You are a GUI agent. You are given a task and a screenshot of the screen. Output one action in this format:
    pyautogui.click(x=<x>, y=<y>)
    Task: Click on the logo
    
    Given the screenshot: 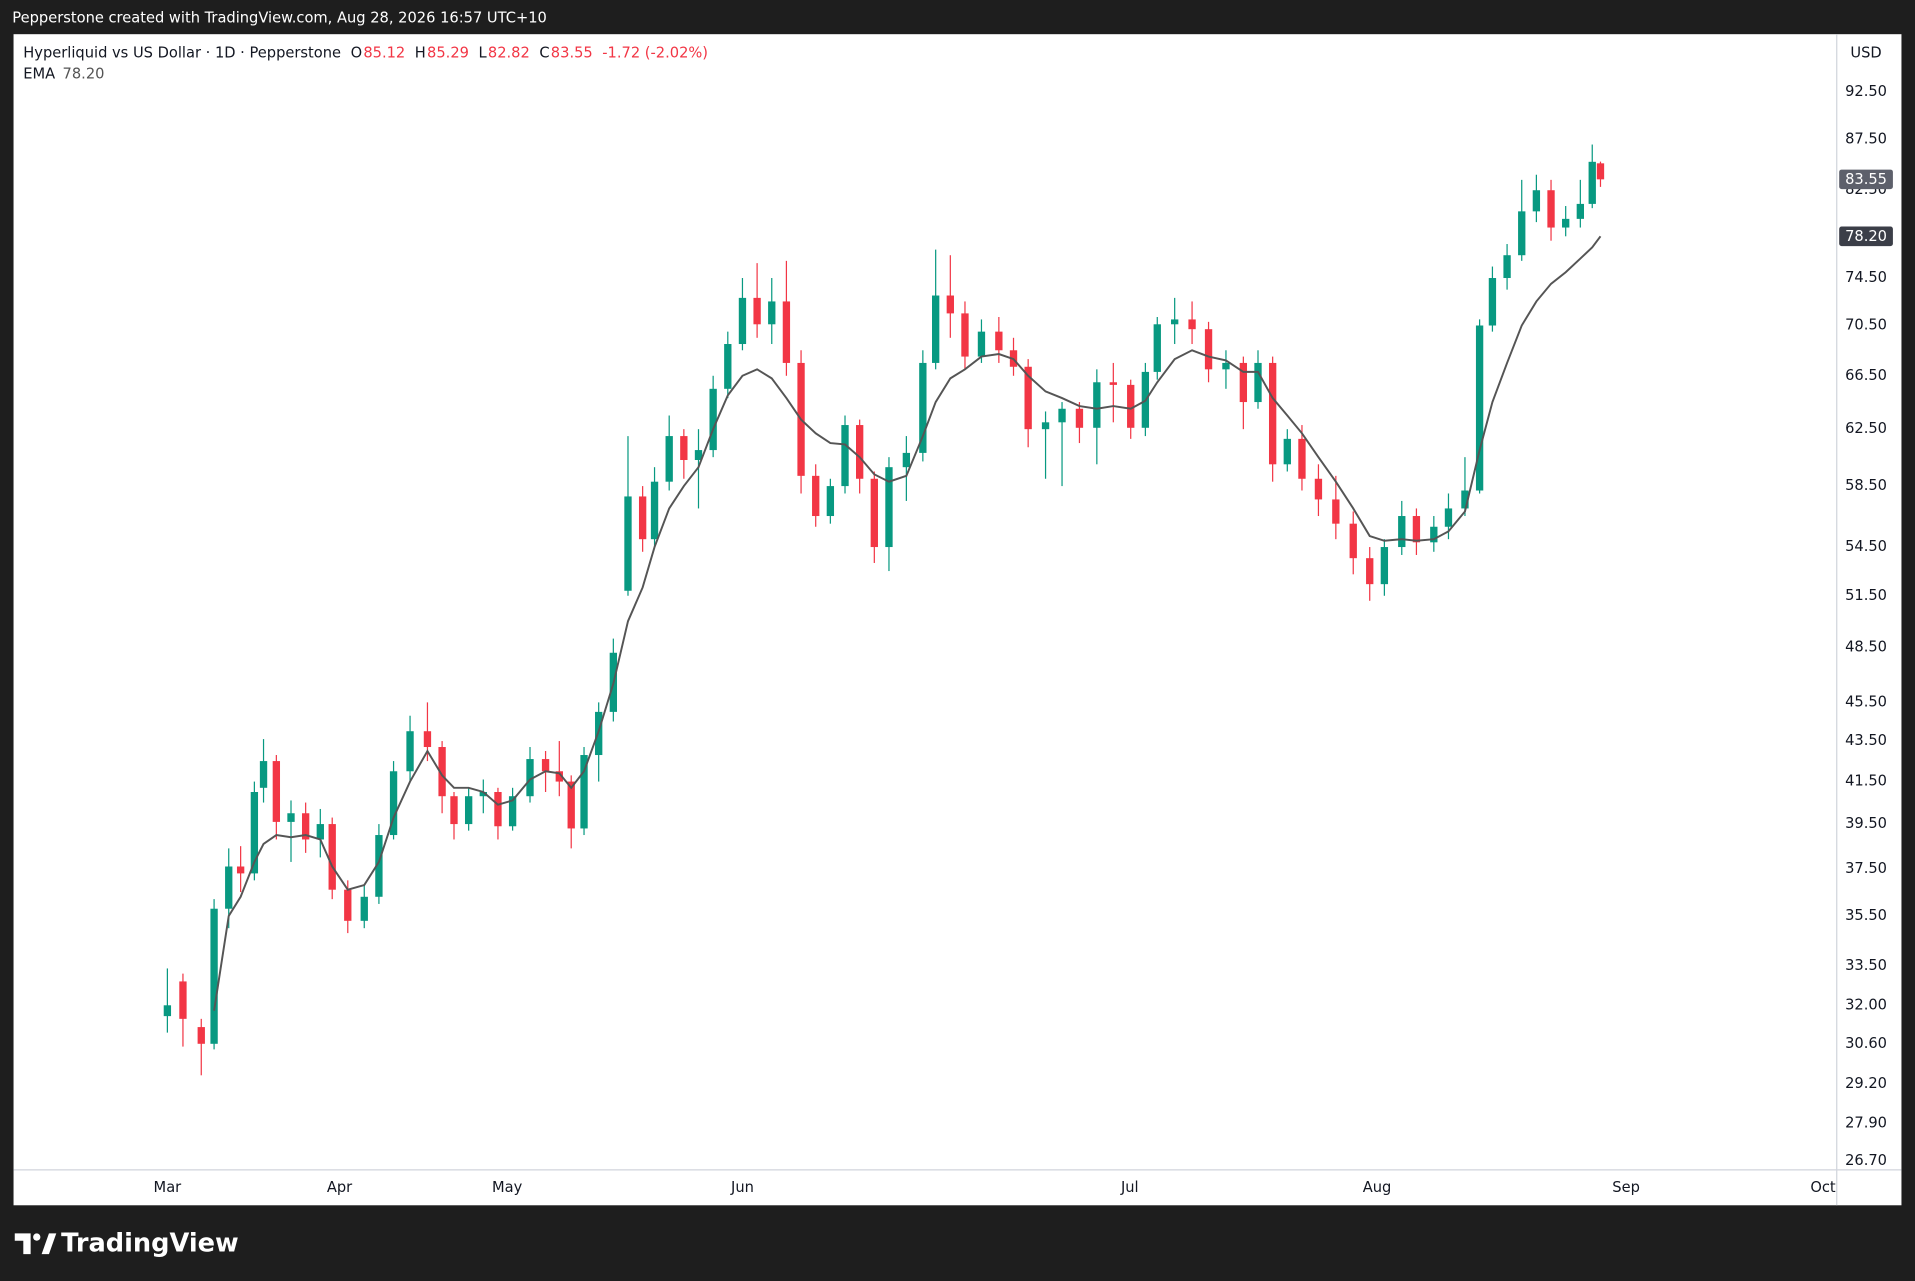 What is the action you would take?
    pyautogui.click(x=35, y=1244)
    